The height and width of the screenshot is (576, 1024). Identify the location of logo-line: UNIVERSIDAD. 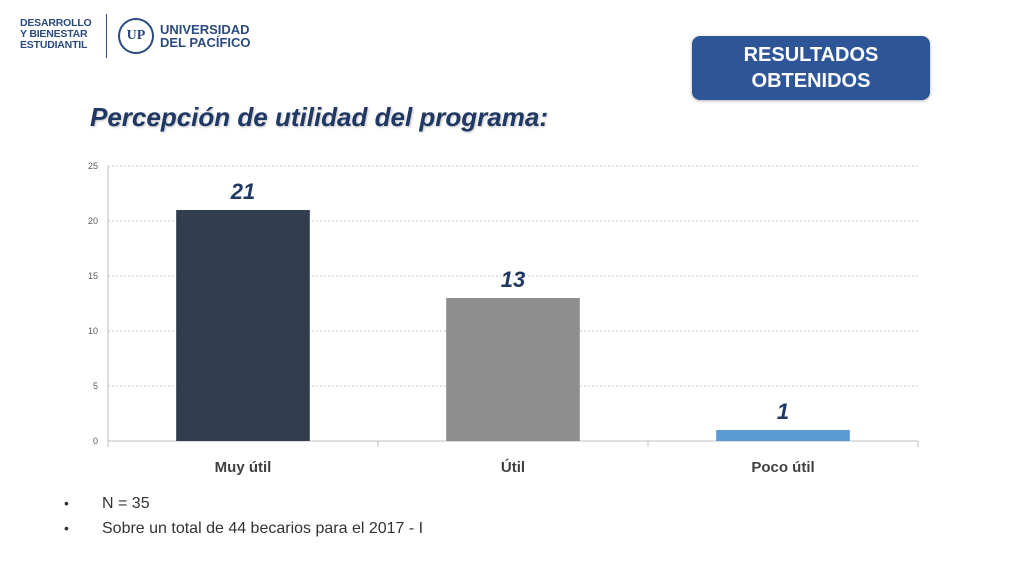
(205, 29).